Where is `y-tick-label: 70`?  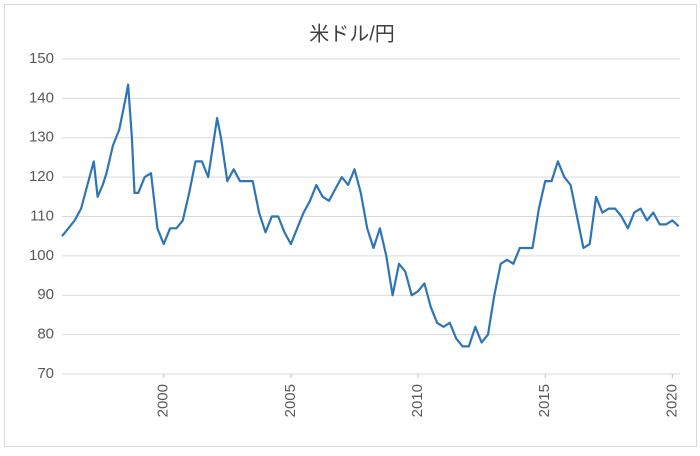 y-tick-label: 70 is located at coordinates (45, 373).